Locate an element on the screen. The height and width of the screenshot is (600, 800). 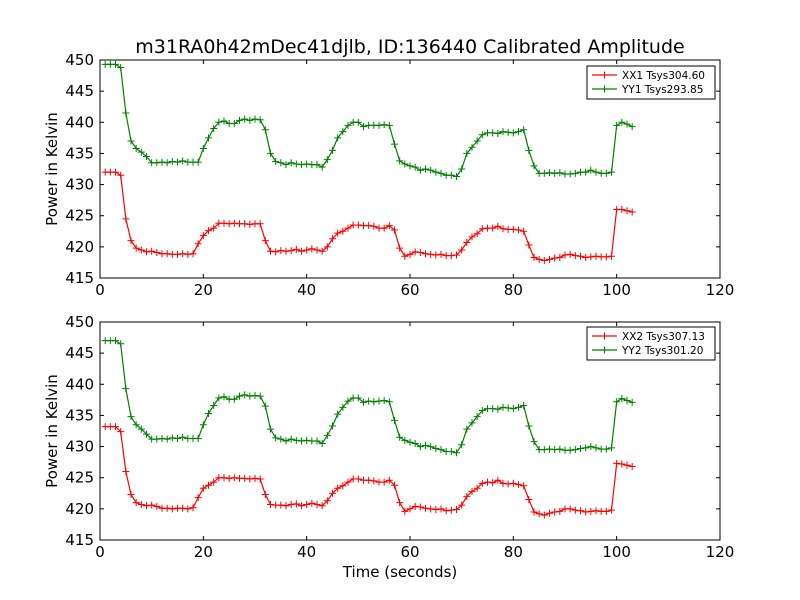
x-tick-label: 100 is located at coordinates (616, 552).